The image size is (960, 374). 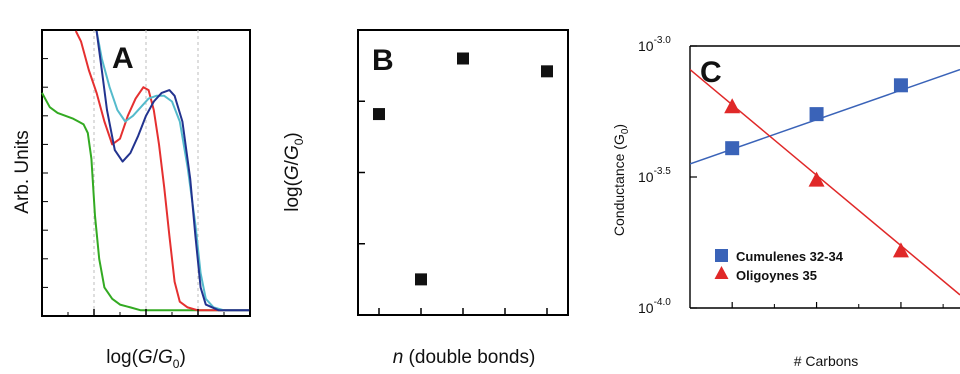 What do you see at coordinates (663, 171) in the screenshot?
I see `panel-c-y-tick-exponent: -3.5` at bounding box center [663, 171].